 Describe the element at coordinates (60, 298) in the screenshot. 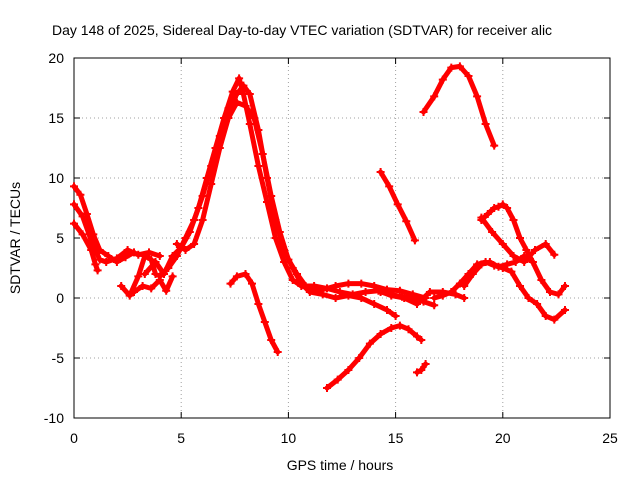

I see `y-tick-label: 0` at that location.